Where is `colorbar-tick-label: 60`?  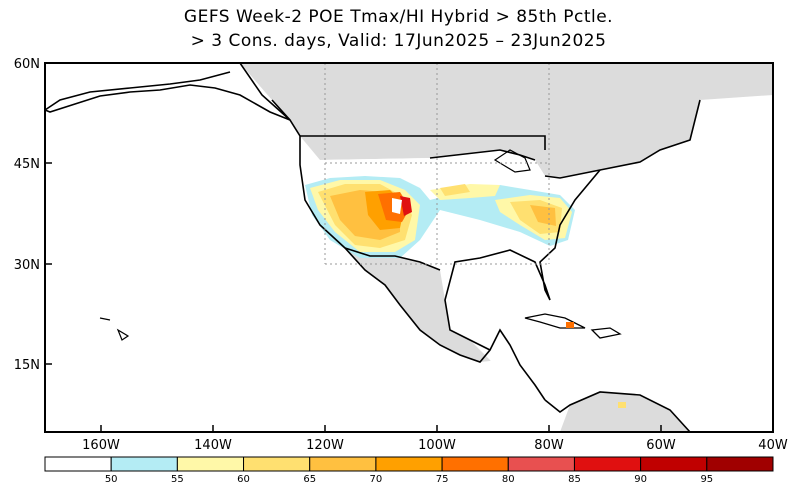 colorbar-tick-label: 60 is located at coordinates (243, 479).